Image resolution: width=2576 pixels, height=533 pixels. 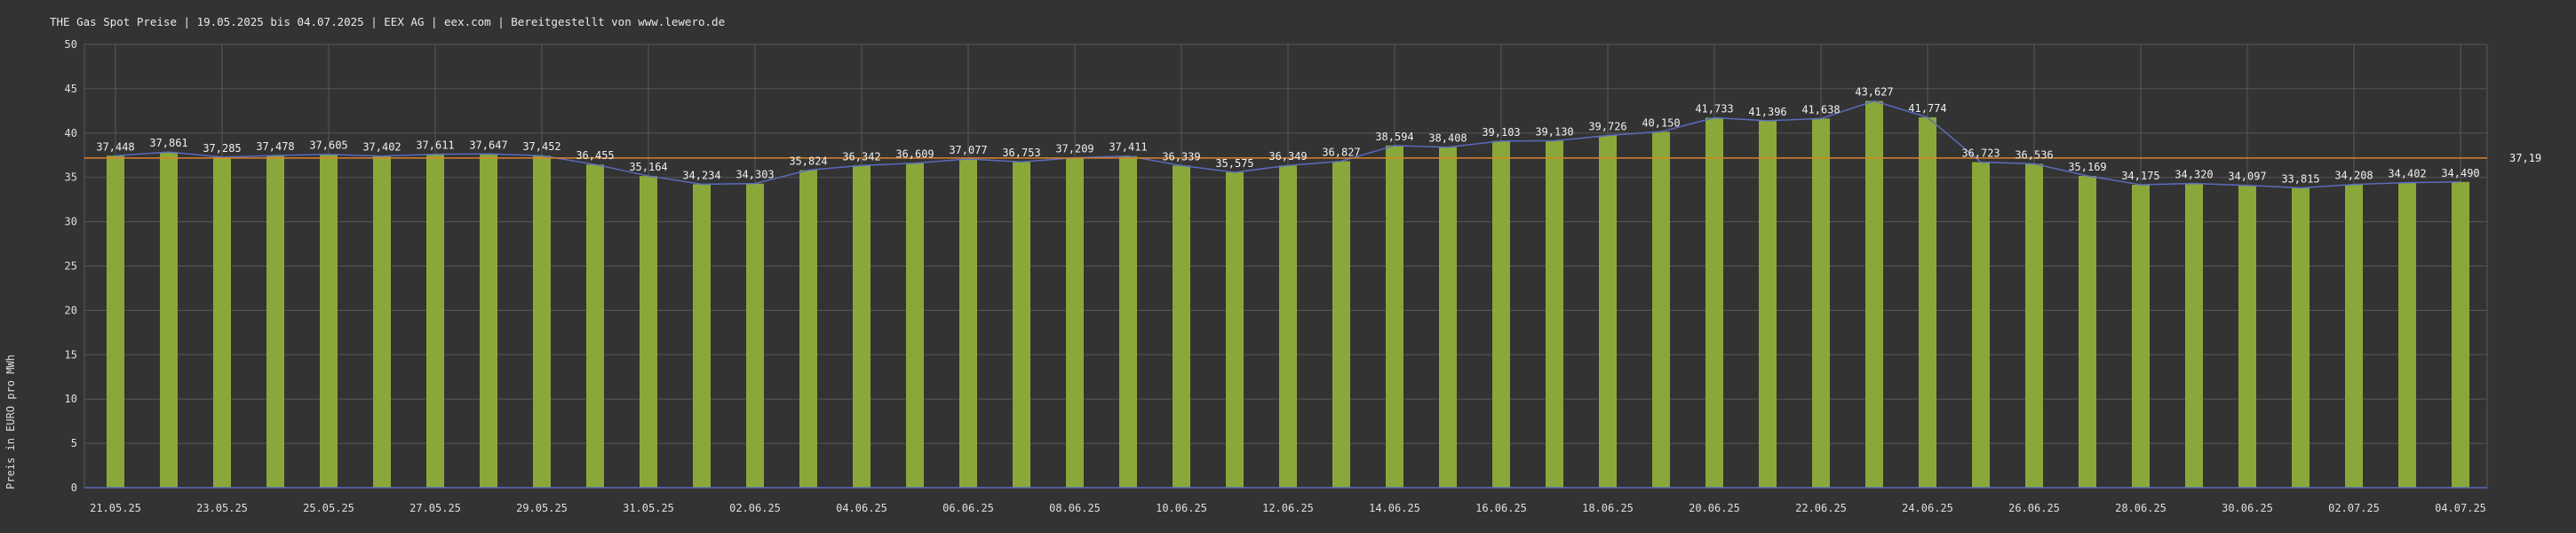 What do you see at coordinates (1874, 92) in the screenshot?
I see `data-label: 43,627` at bounding box center [1874, 92].